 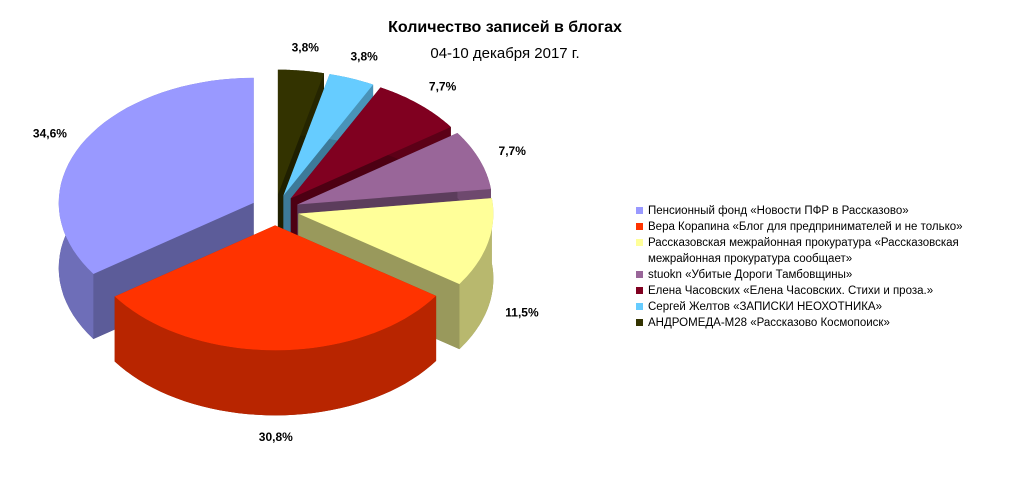 I want to click on data-label: 11,5%, so click(x=522, y=312).